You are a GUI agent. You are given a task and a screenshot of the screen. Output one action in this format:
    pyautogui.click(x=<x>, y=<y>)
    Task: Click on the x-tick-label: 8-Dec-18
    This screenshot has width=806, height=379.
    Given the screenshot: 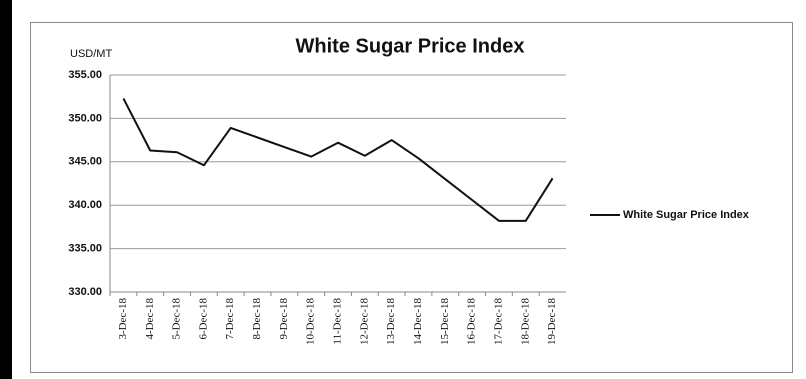 What is the action you would take?
    pyautogui.click(x=257, y=319)
    